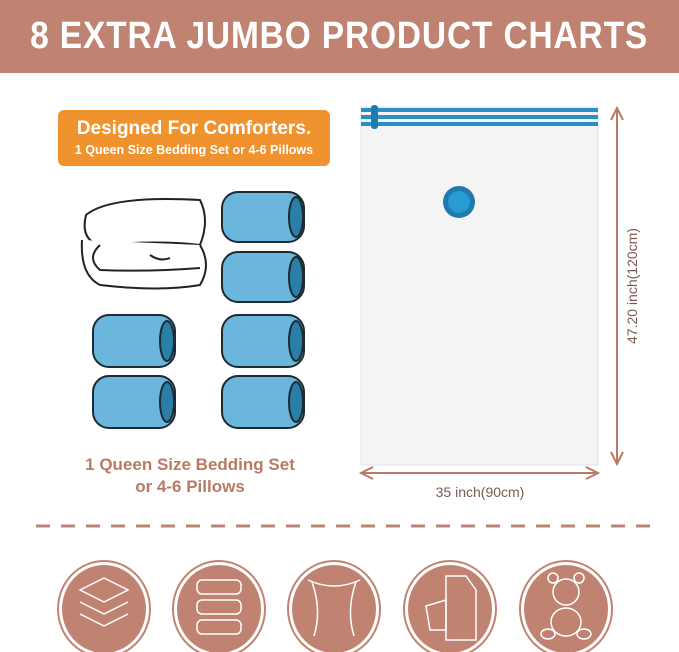  What do you see at coordinates (190, 464) in the screenshot?
I see `caption-line1: 1 Queen Size Bedding Set` at bounding box center [190, 464].